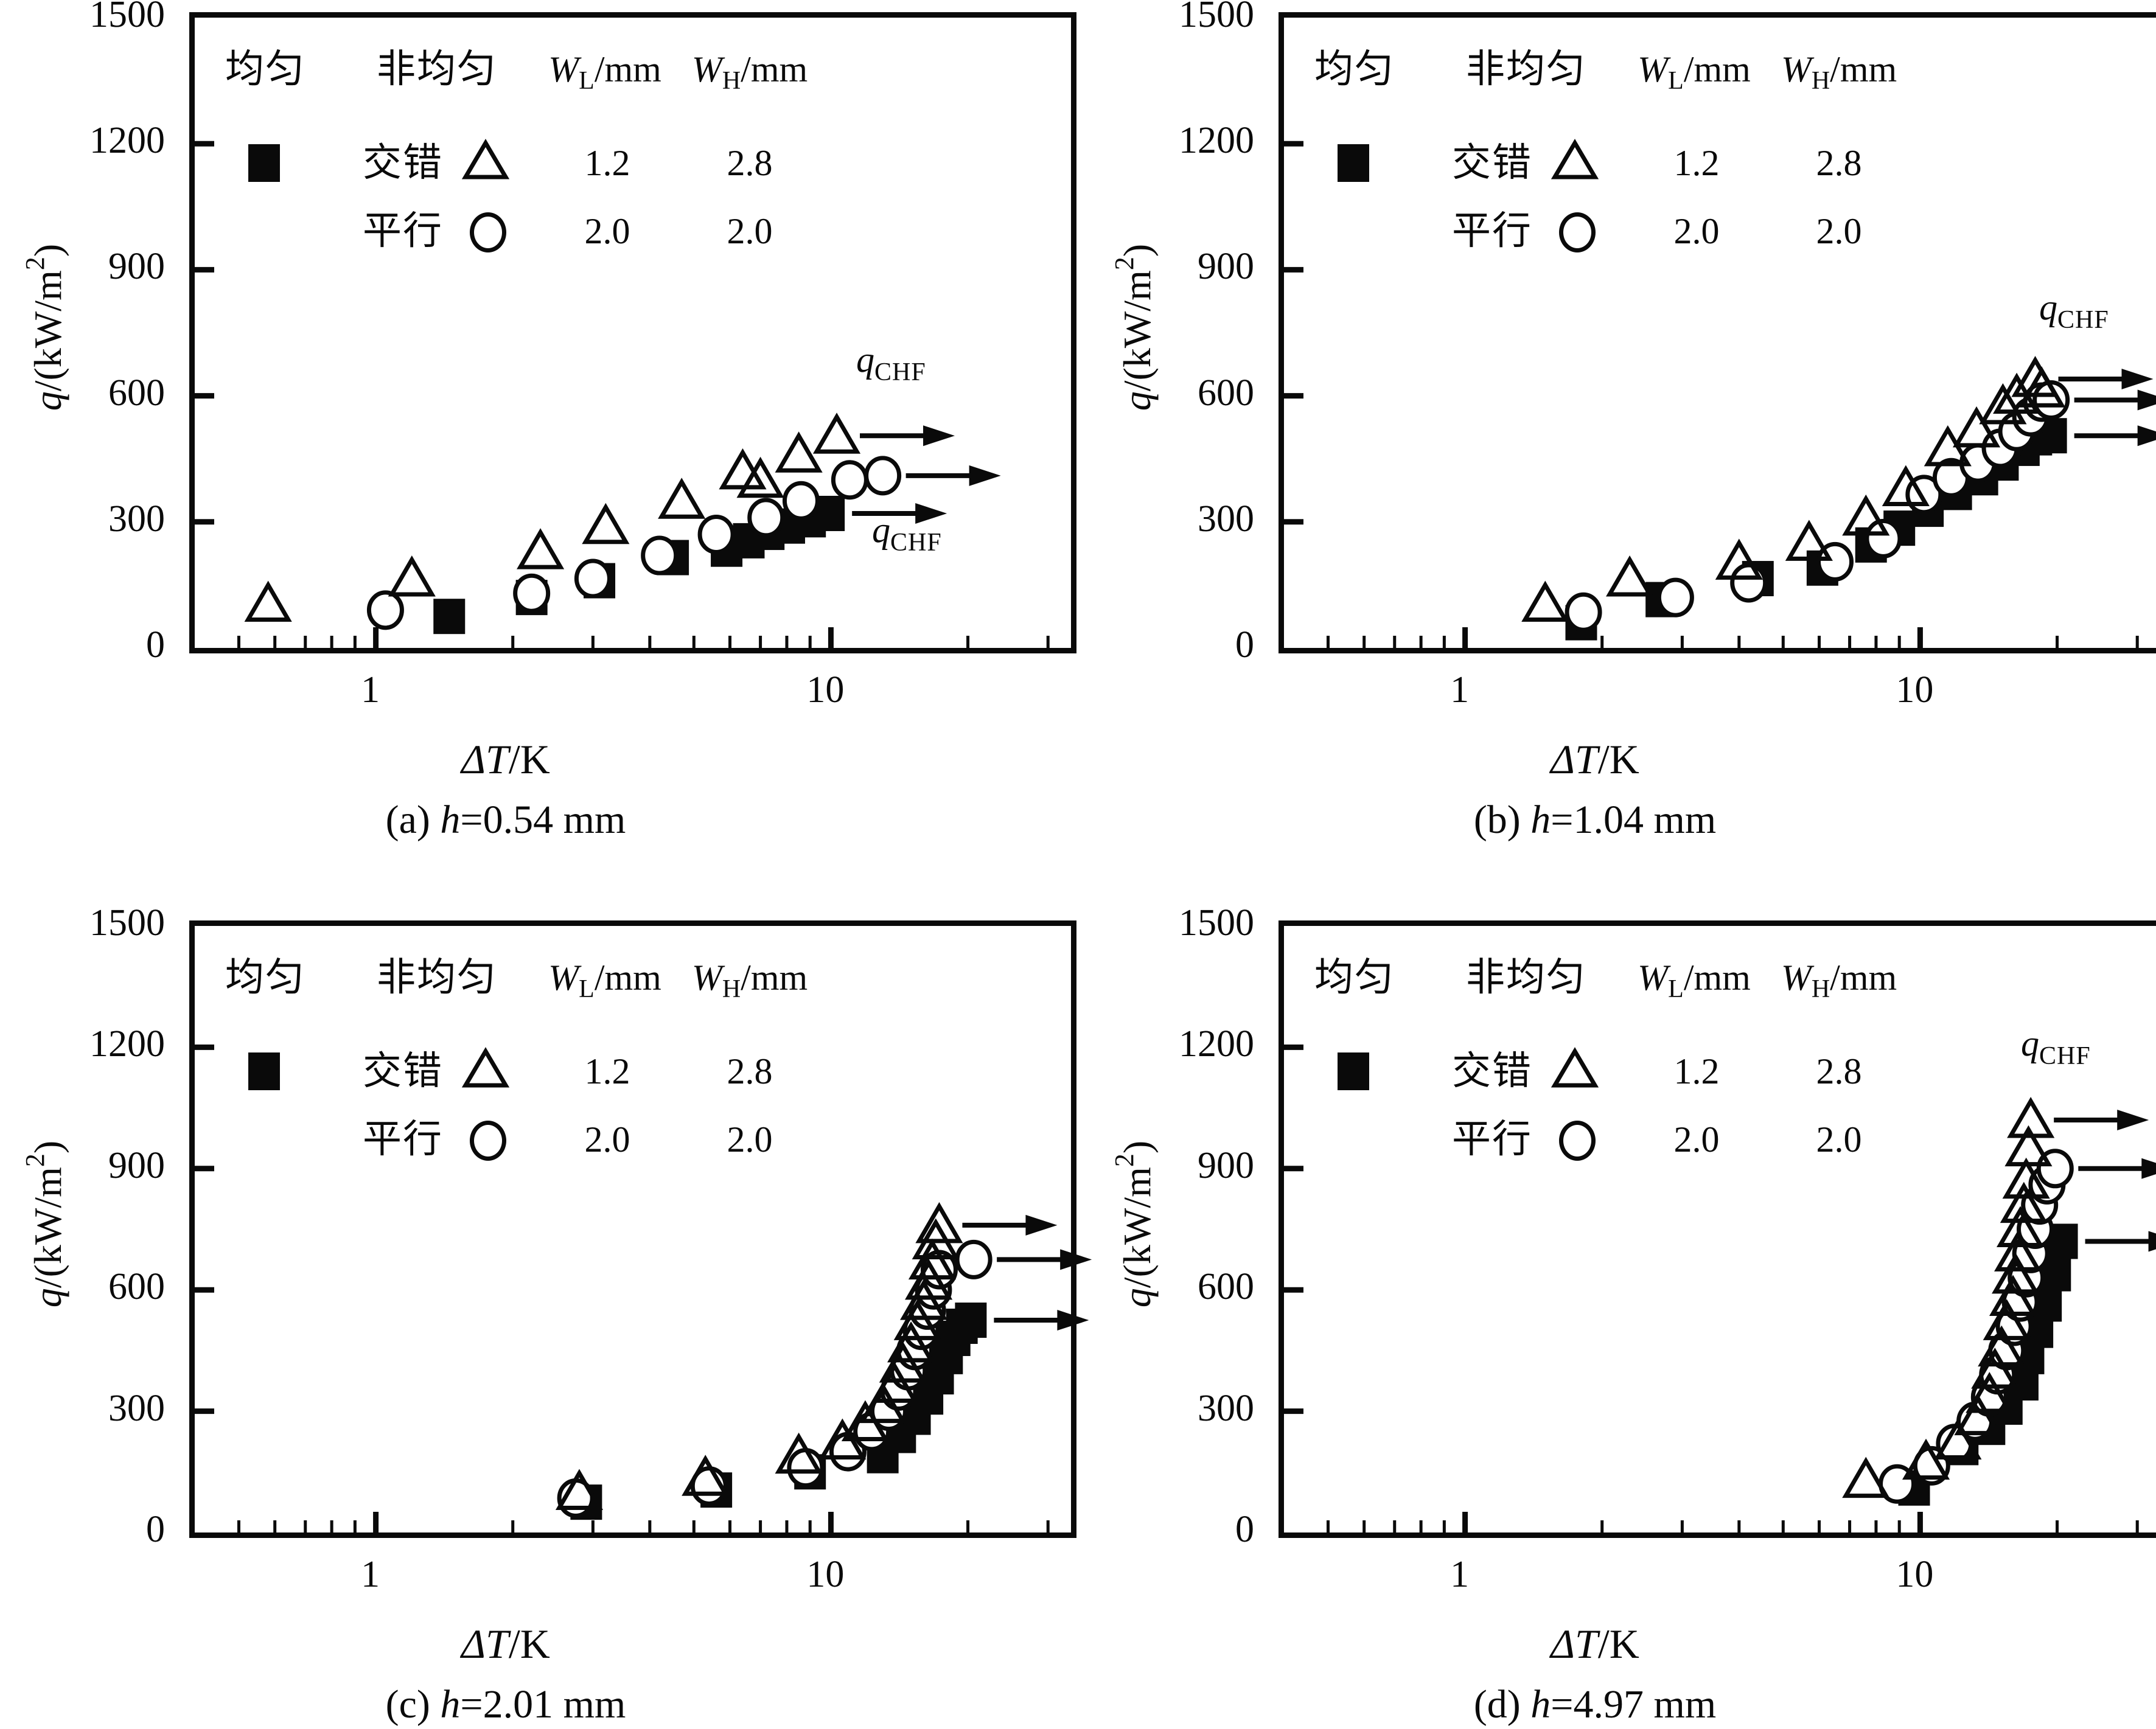 This screenshot has height=1729, width=2156. I want to click on panel-caption: (d) h=4.97 mm, so click(1595, 1704).